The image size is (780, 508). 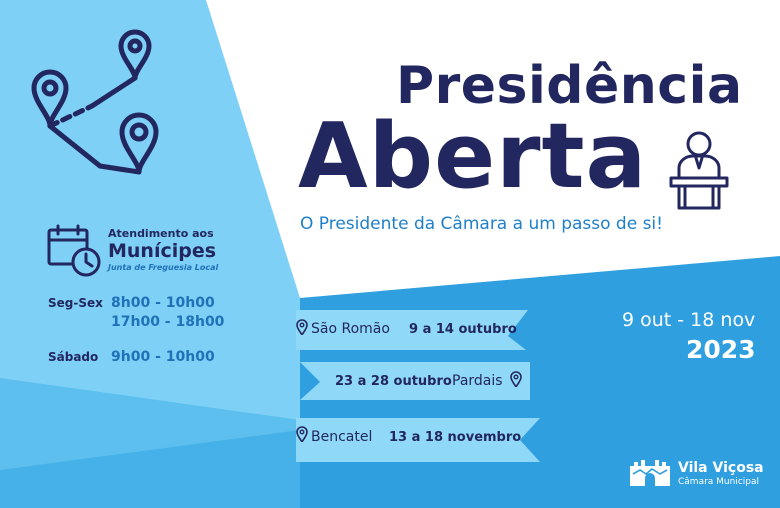 What do you see at coordinates (455, 437) in the screenshot?
I see `visit-dates: 13 a 18 novembro` at bounding box center [455, 437].